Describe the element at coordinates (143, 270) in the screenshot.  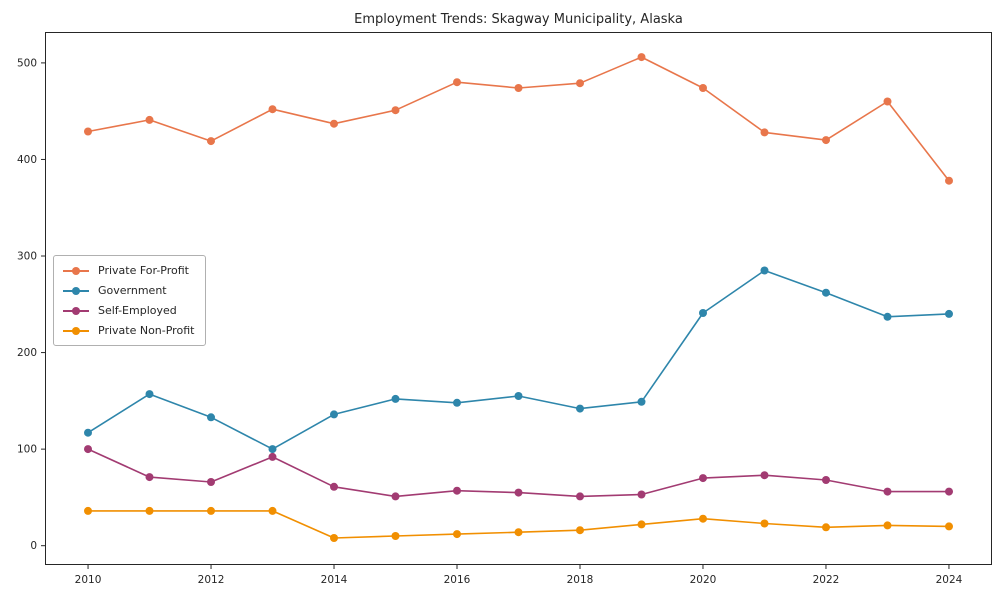
I see `legend-label: Private For-Profit` at that location.